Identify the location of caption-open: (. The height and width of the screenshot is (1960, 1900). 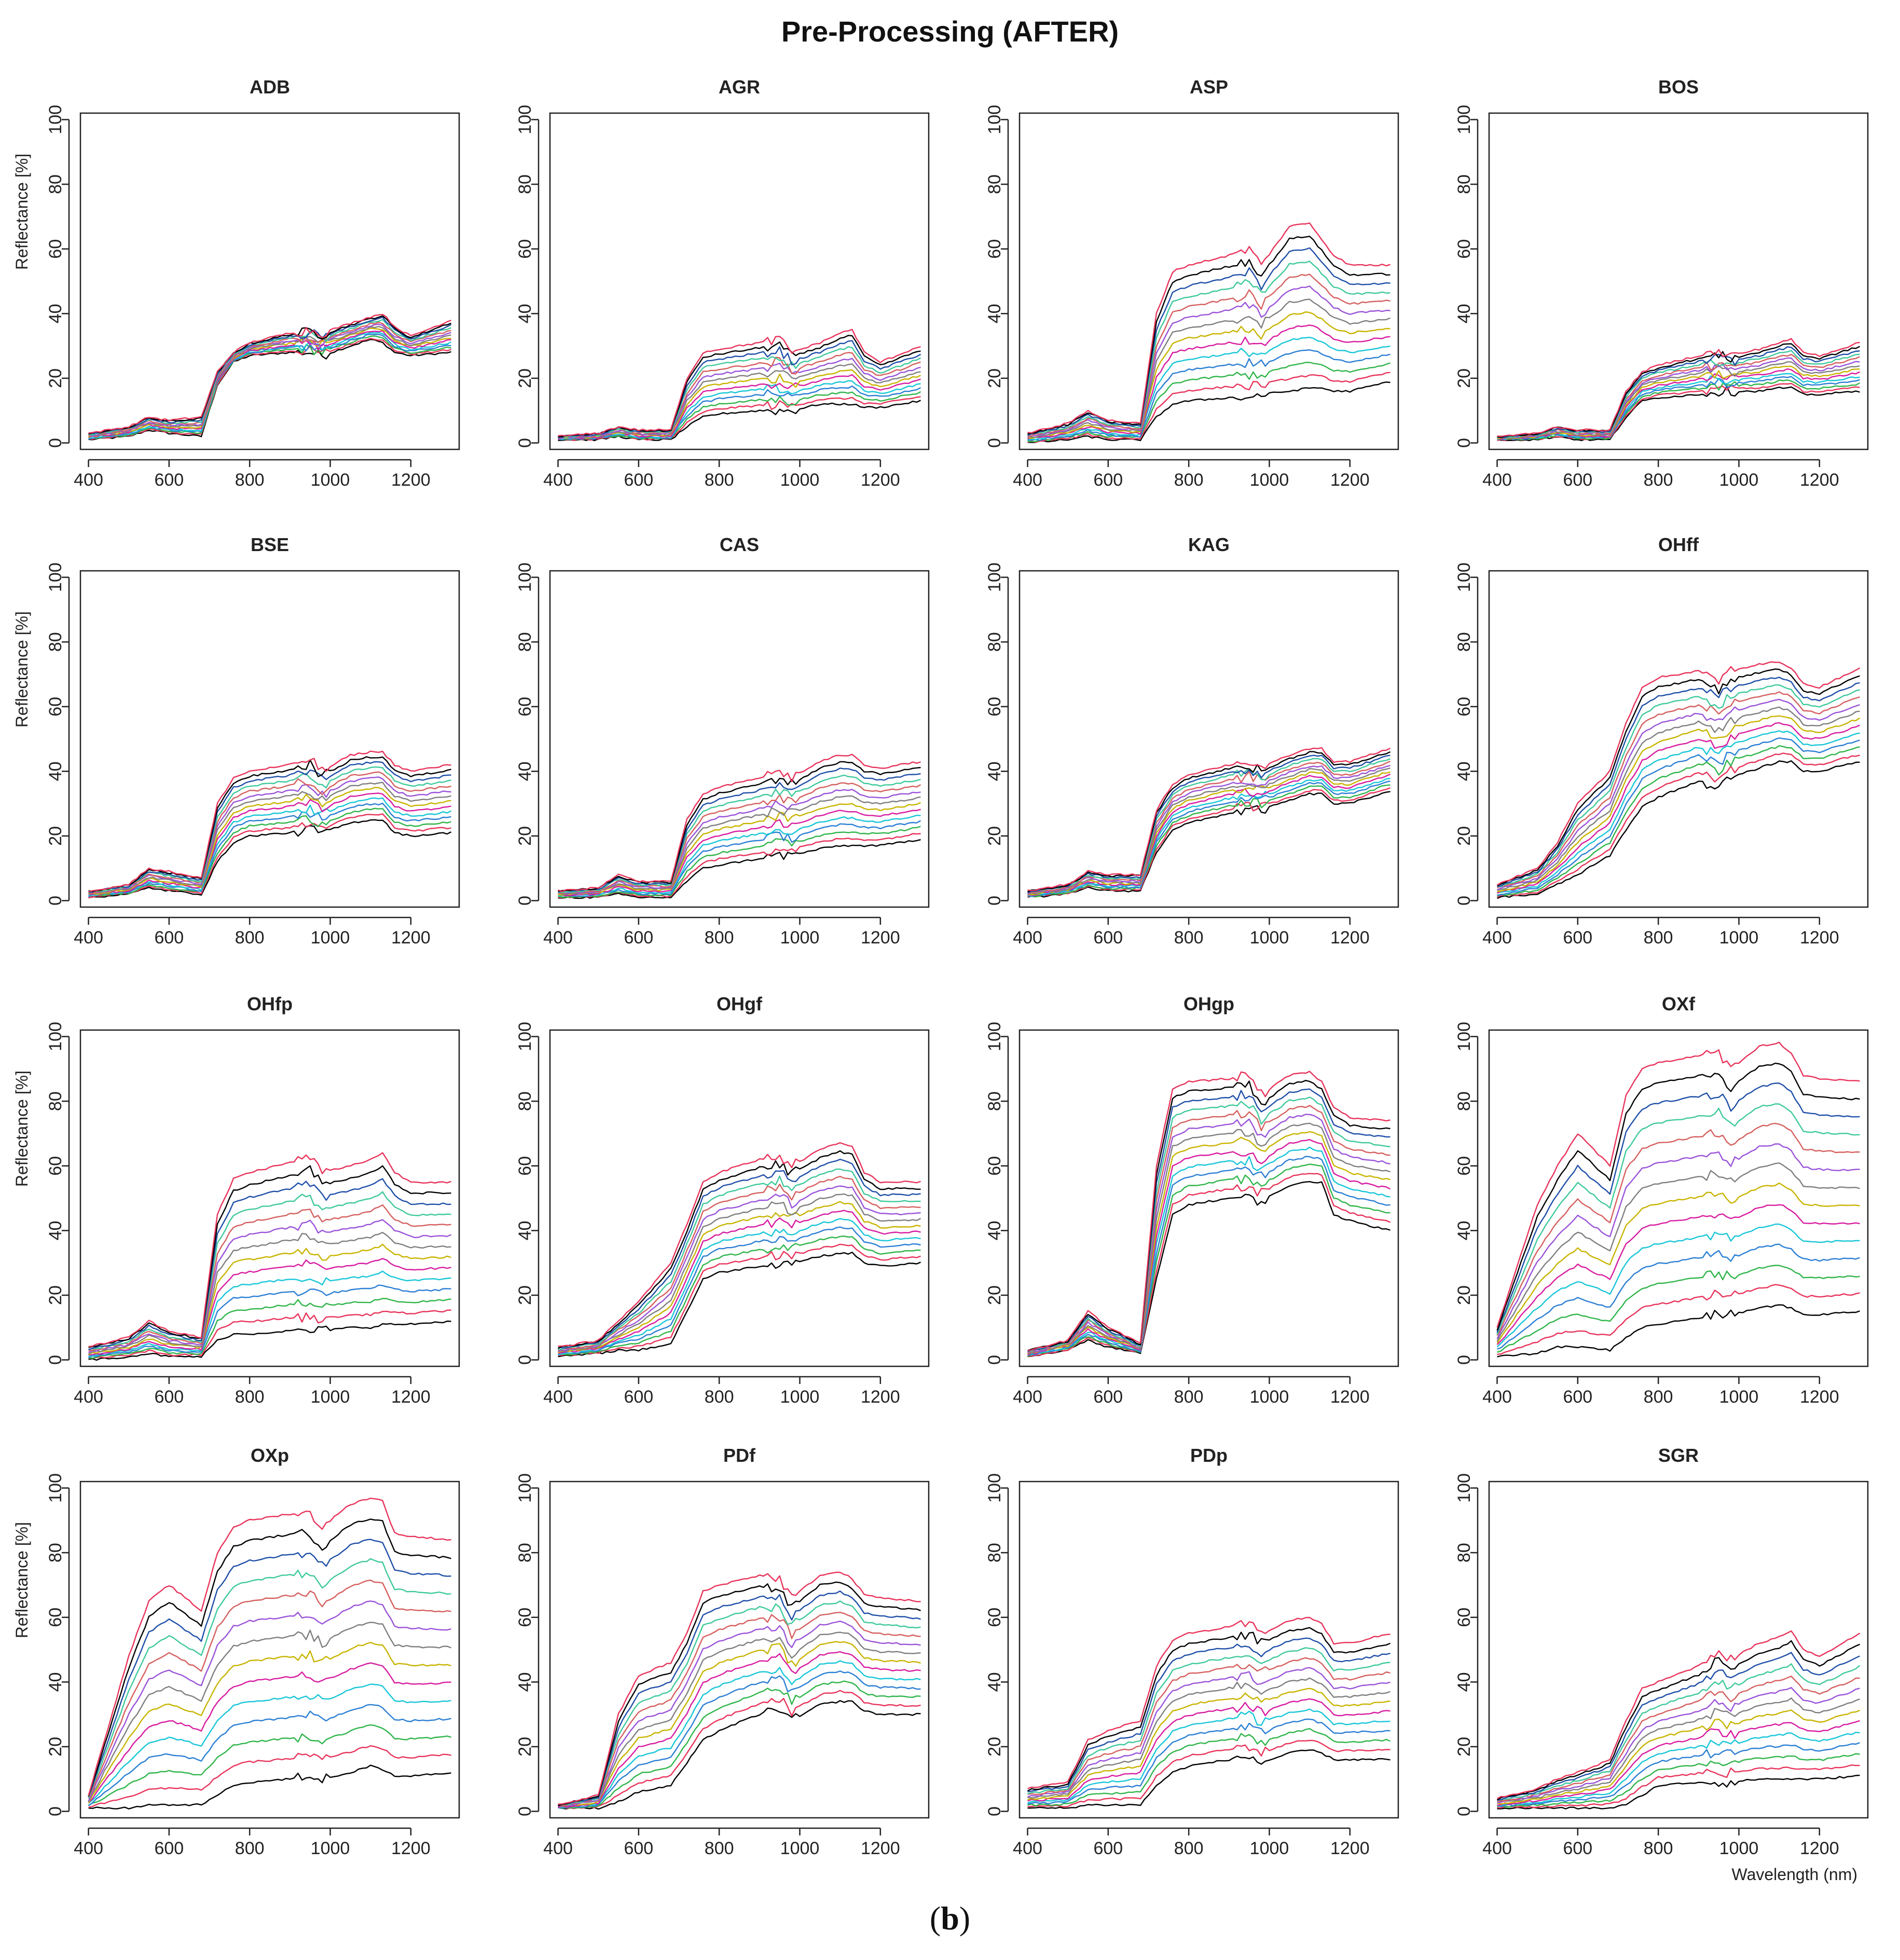
(935, 1919).